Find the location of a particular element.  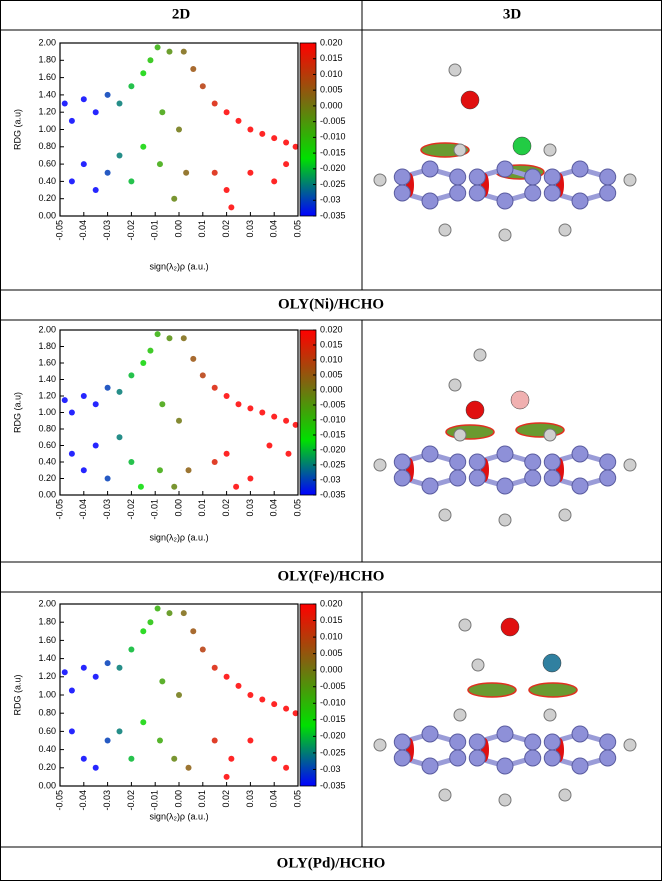

colorbar-tick-label: -0.03 is located at coordinates (330, 769).